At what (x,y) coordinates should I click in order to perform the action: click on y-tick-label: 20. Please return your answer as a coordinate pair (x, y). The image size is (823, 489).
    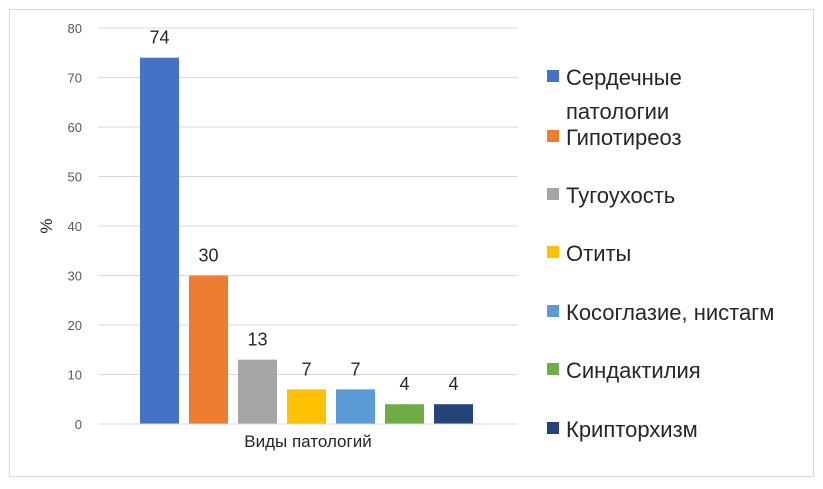
    Looking at the image, I should click on (75, 325).